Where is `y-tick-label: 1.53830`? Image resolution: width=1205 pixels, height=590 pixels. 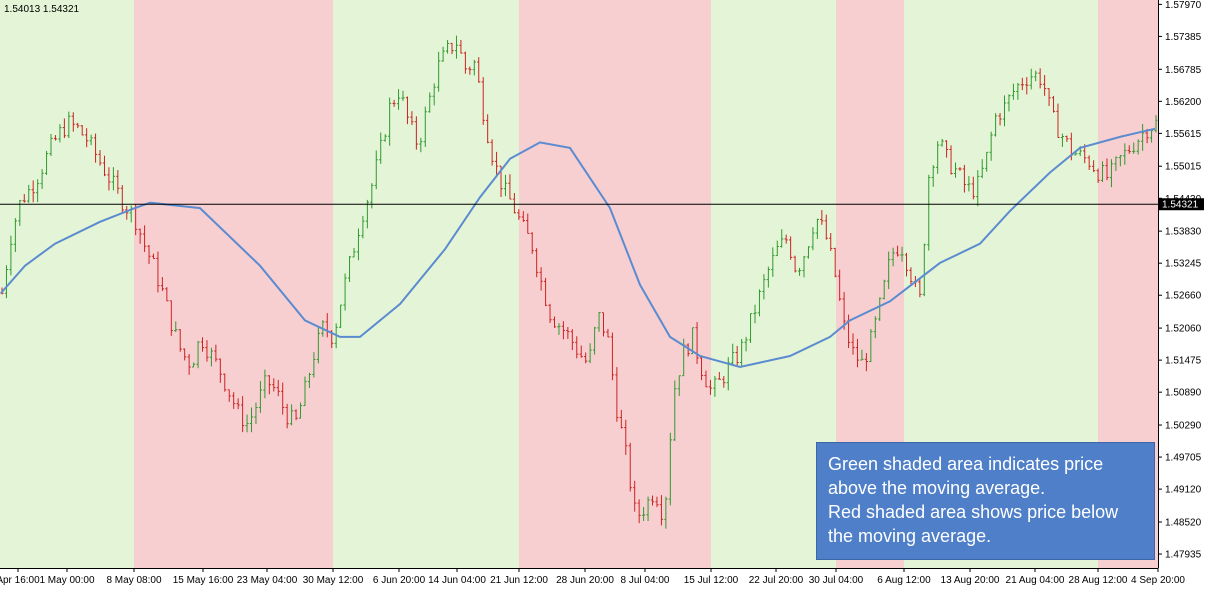 y-tick-label: 1.53830 is located at coordinates (1183, 232).